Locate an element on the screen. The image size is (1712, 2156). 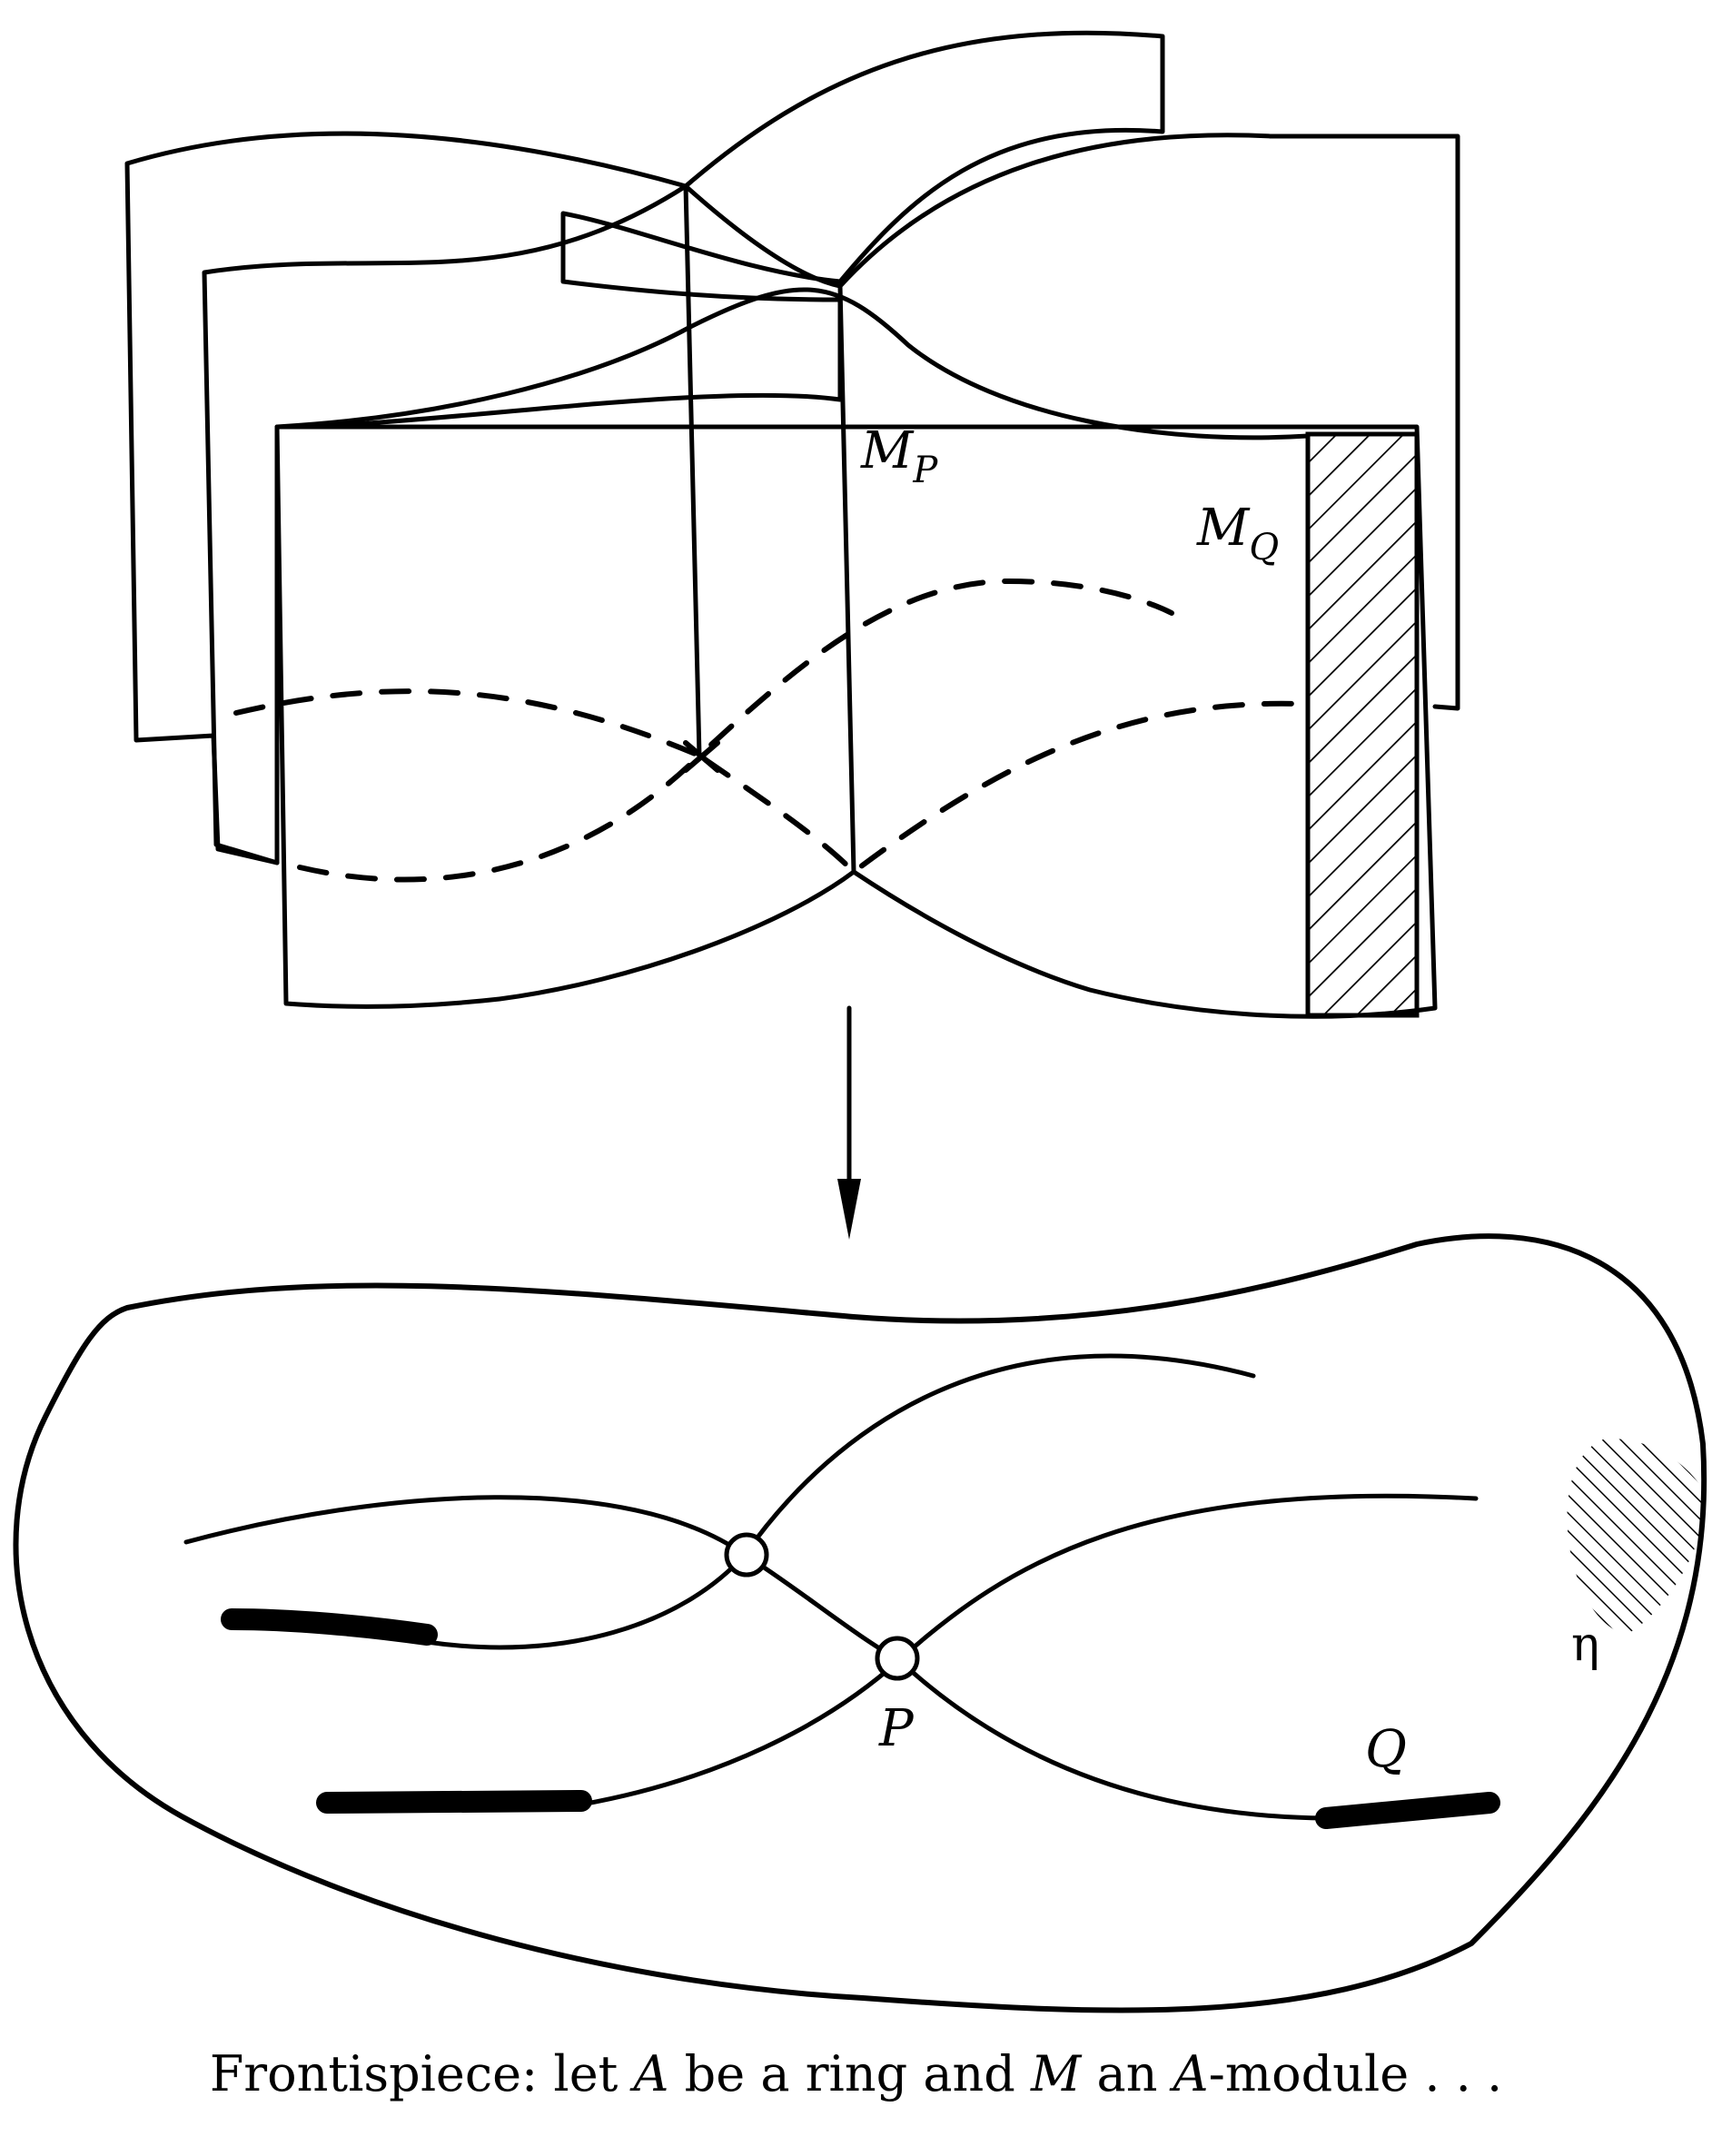
point-upper is located at coordinates (746, 1554).